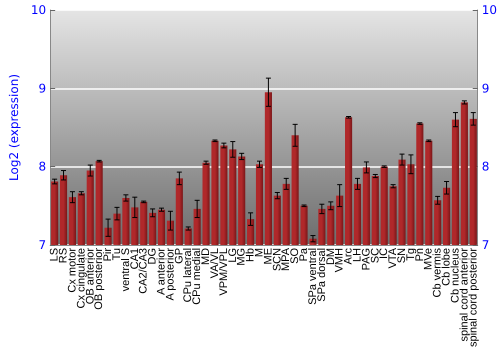 The height and width of the screenshot is (350, 500). Describe the element at coordinates (410, 254) in the screenshot. I see `x-tick-label: Tg` at that location.